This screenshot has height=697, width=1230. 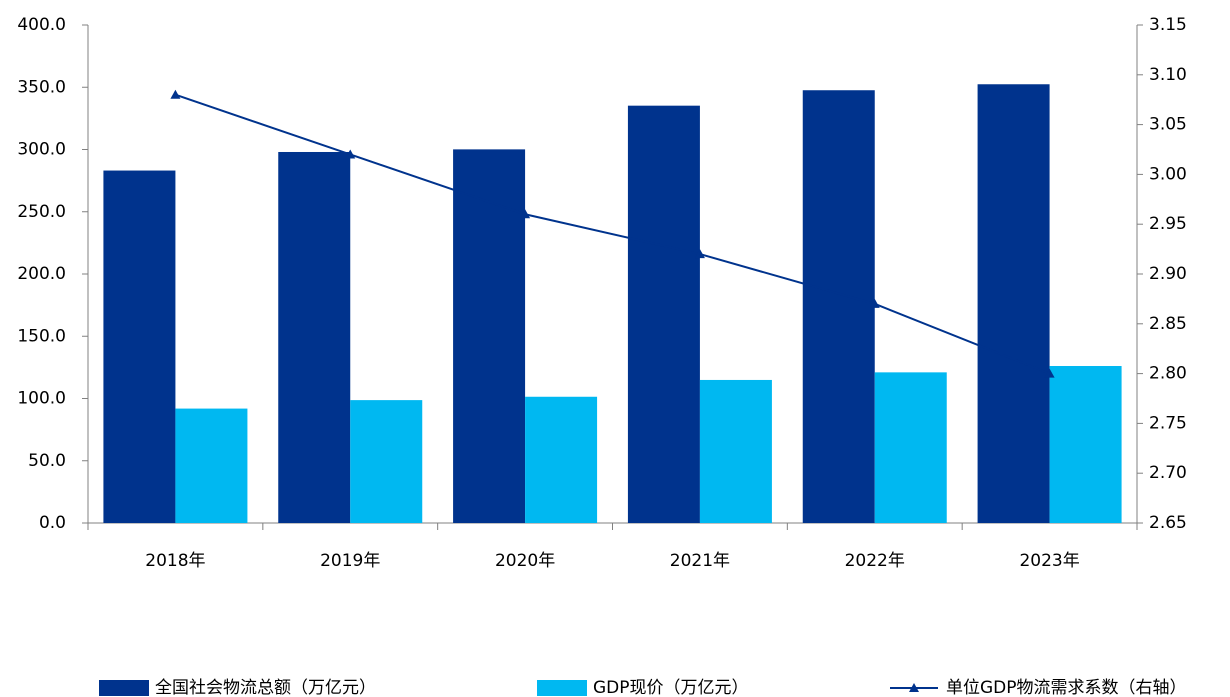 I want to click on y2-tick-label: 2.70, so click(x=1168, y=473).